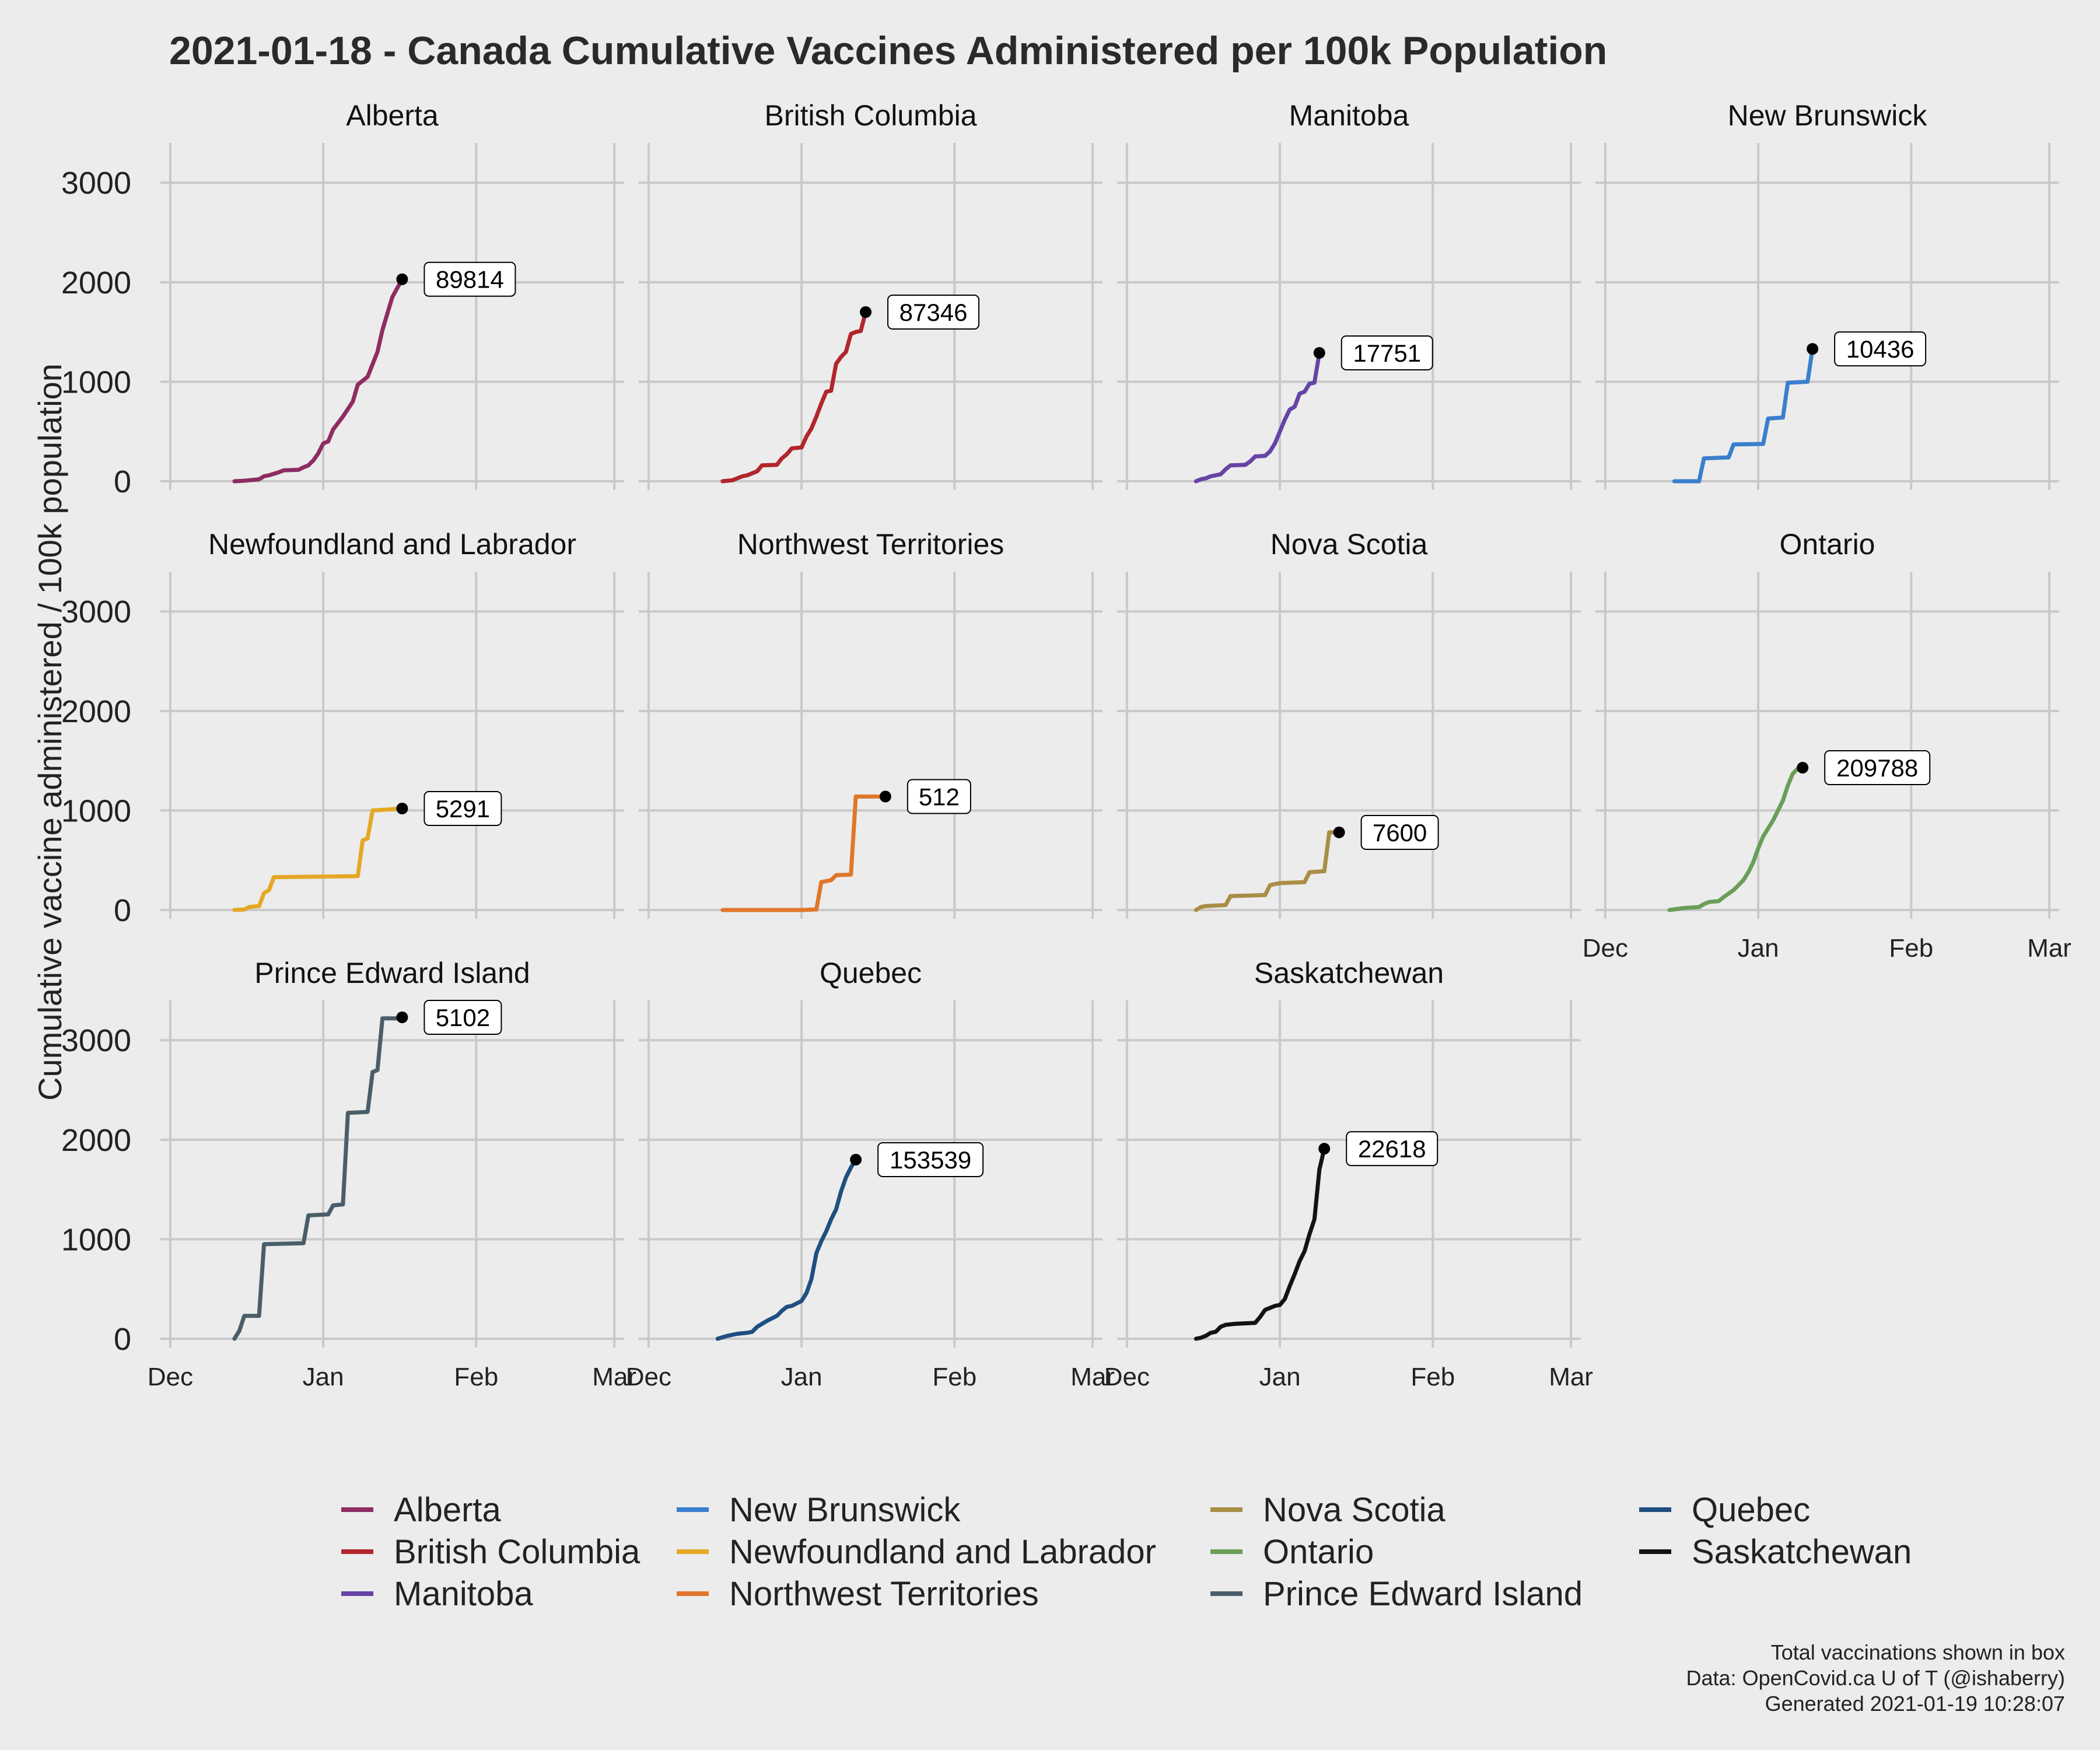 The height and width of the screenshot is (1750, 2100). I want to click on series-line-manitoba, so click(1258, 417).